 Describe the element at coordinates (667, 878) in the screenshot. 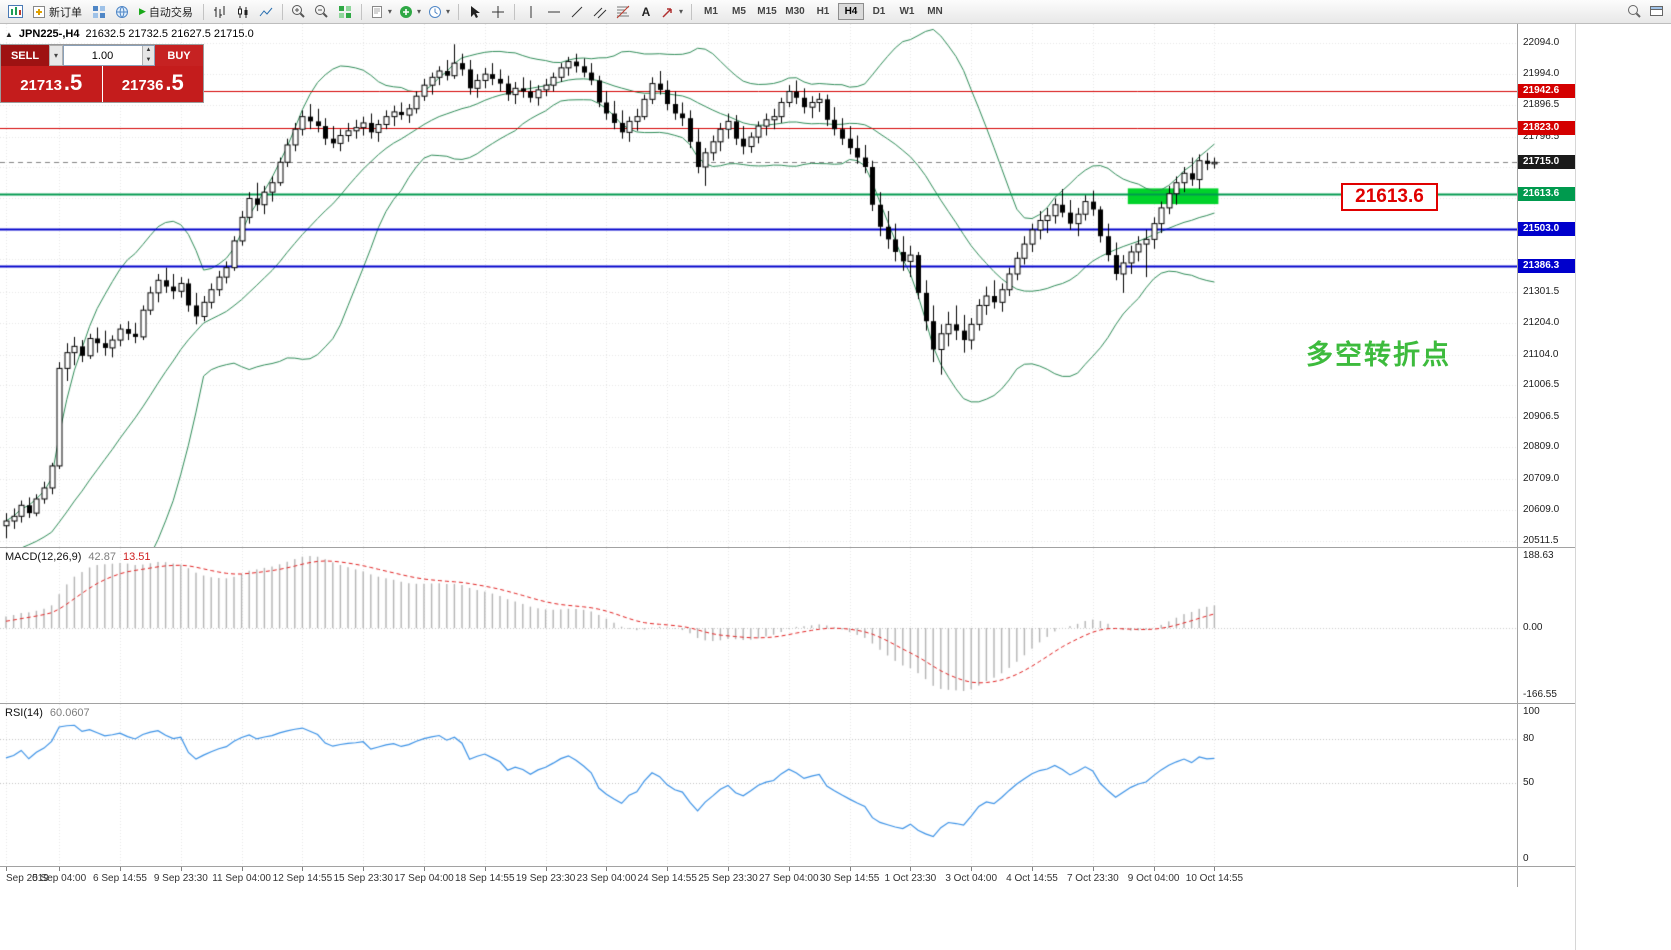

I see `date-axis-label: 24 Sep 14:55` at that location.